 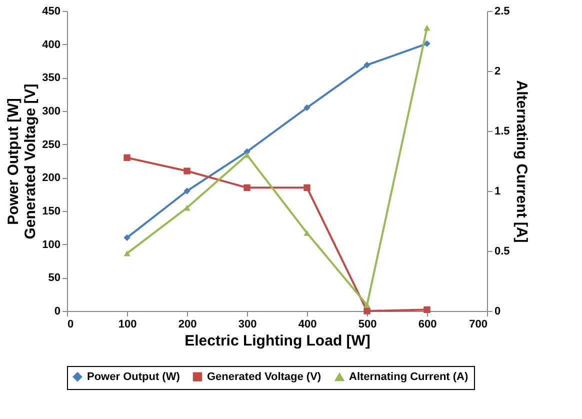 What do you see at coordinates (502, 132) in the screenshot?
I see `y2-tick-label: 1.5` at bounding box center [502, 132].